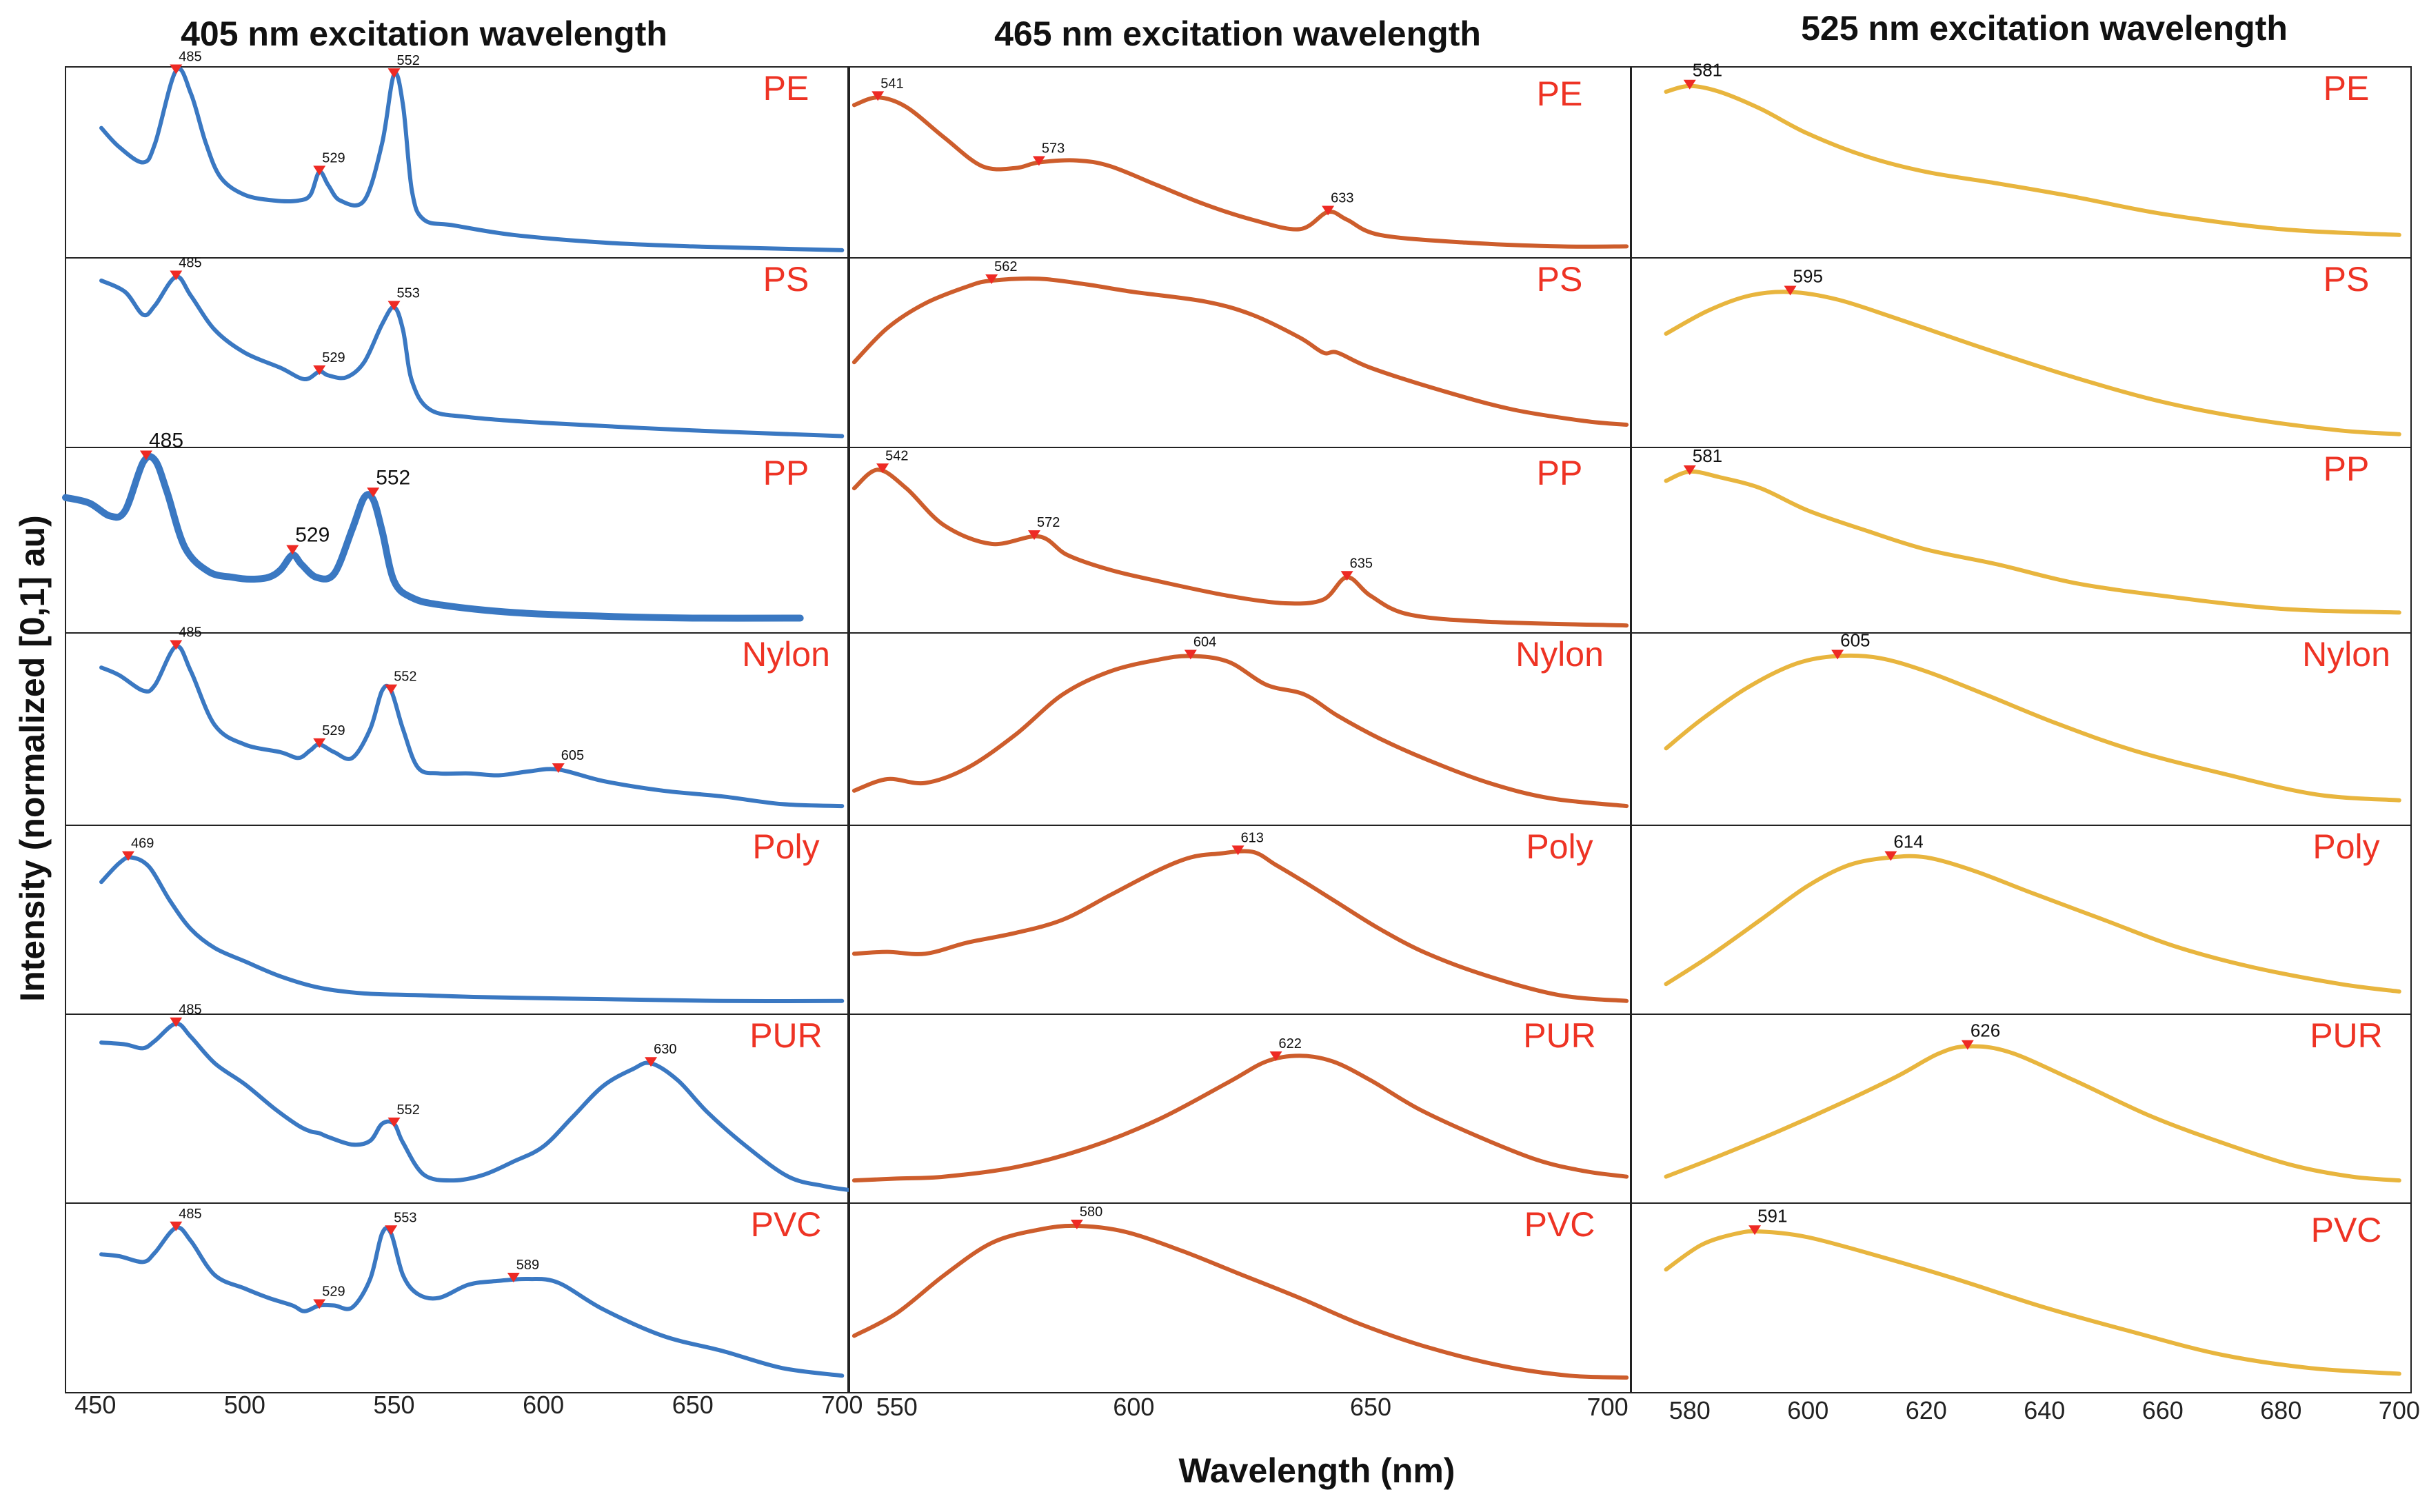 The image size is (2429, 1512). What do you see at coordinates (2032, 363) in the screenshot?
I see `spectrum-line-ps` at bounding box center [2032, 363].